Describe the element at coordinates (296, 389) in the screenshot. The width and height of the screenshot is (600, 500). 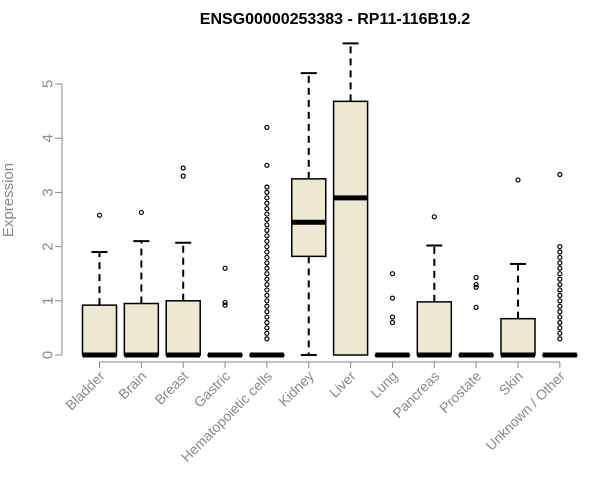
I see `x-tick-label: Kidney` at that location.